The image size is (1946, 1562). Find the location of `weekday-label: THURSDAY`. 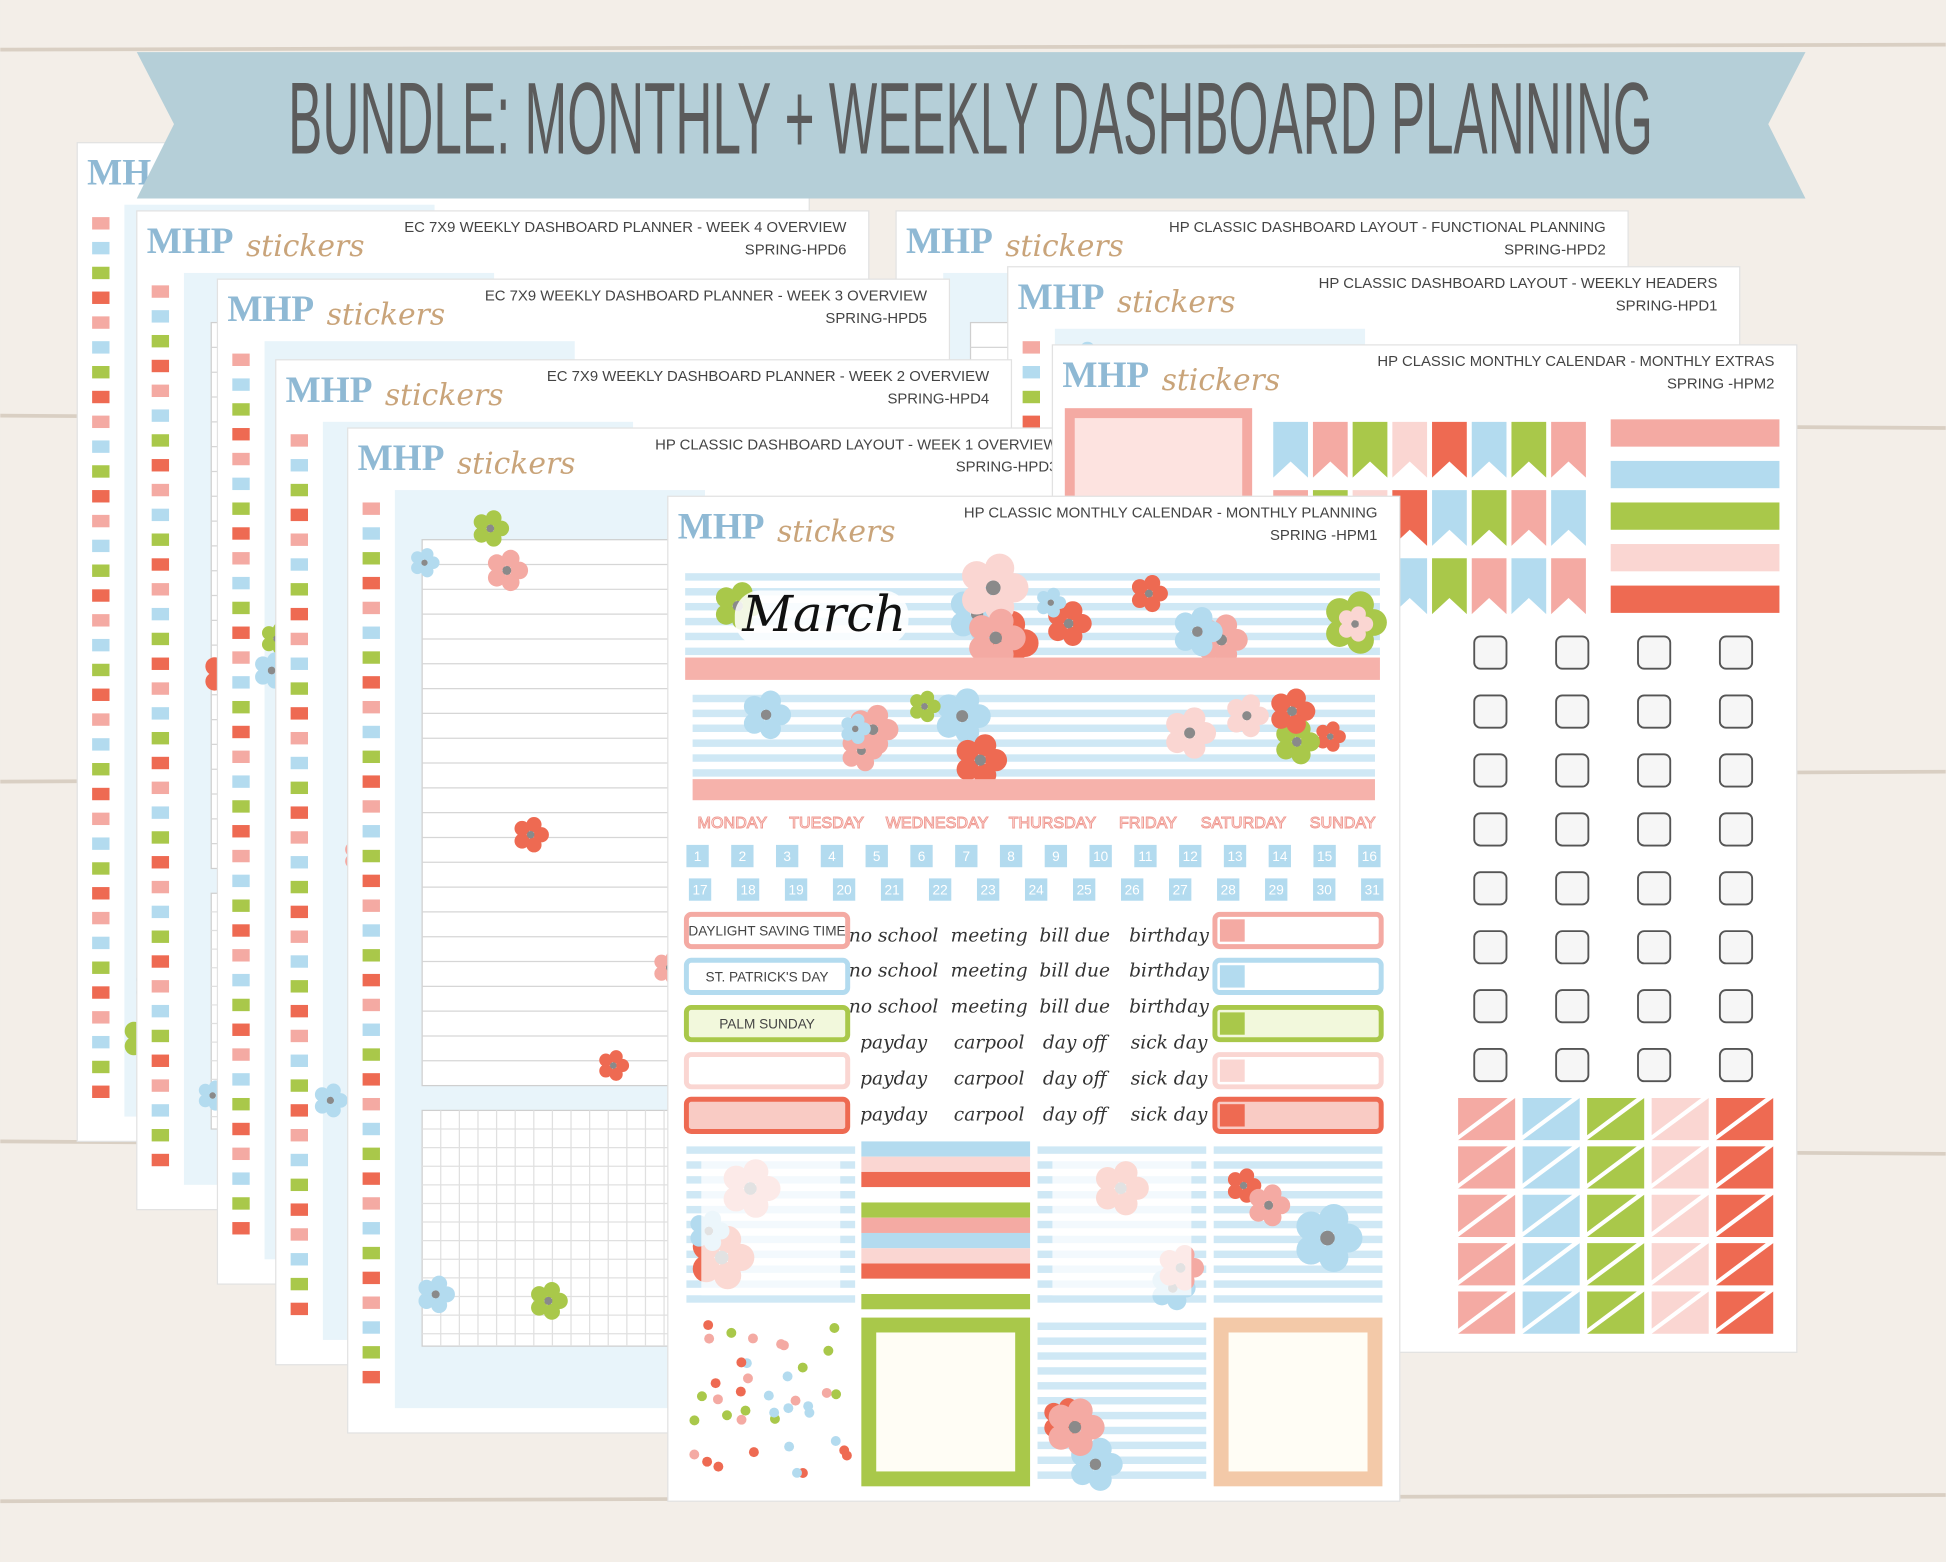

weekday-label: THURSDAY is located at coordinates (1053, 823).